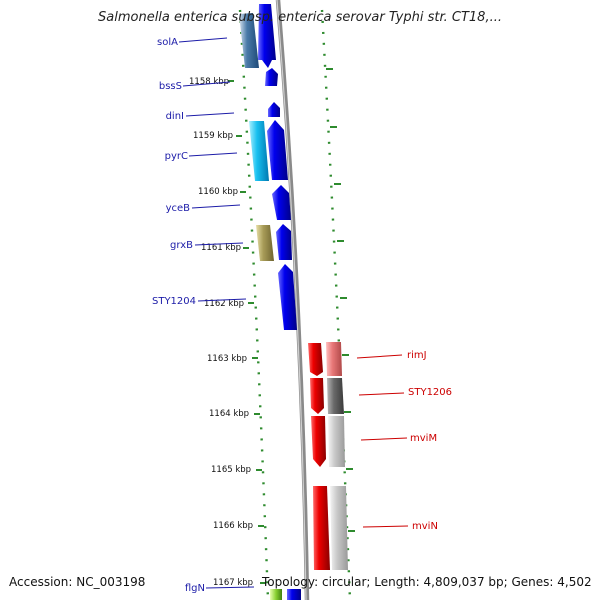 This screenshot has height=604, width=600. What do you see at coordinates (213, 154) in the screenshot?
I see `label-line-pyrC` at bounding box center [213, 154].